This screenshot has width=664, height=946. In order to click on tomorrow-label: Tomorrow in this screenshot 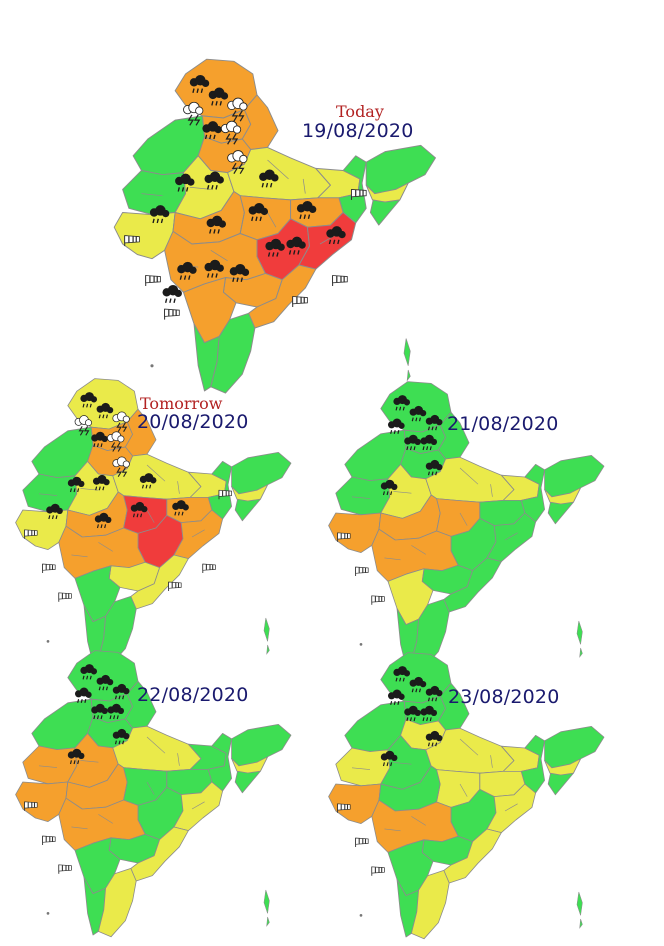, I will do `click(181, 403)`.